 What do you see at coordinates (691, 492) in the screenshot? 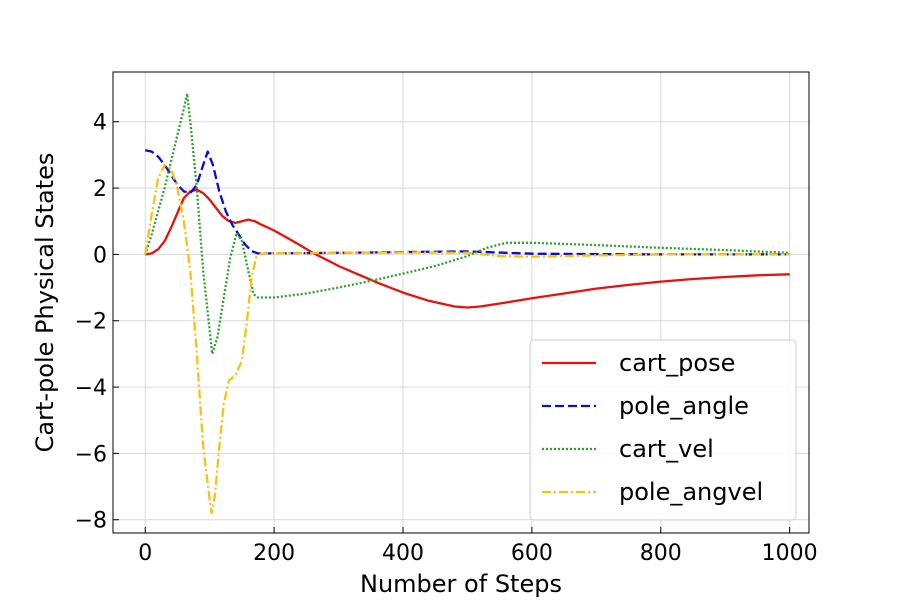
I see `legend-label-pole-angvel: pole_angvel` at bounding box center [691, 492].